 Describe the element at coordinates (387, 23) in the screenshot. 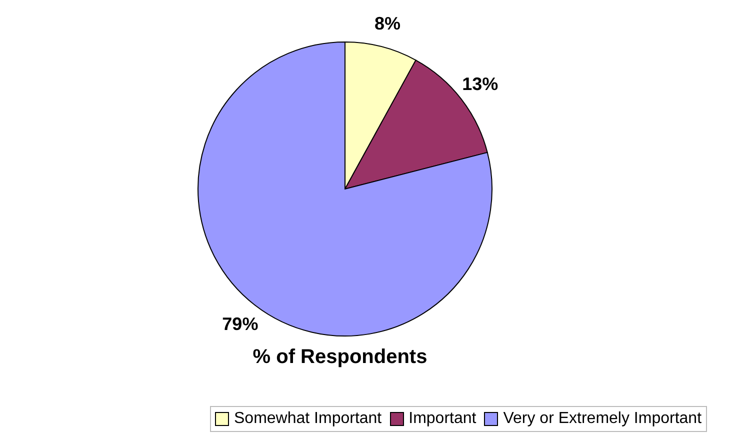

I see `data-label: 8%` at that location.